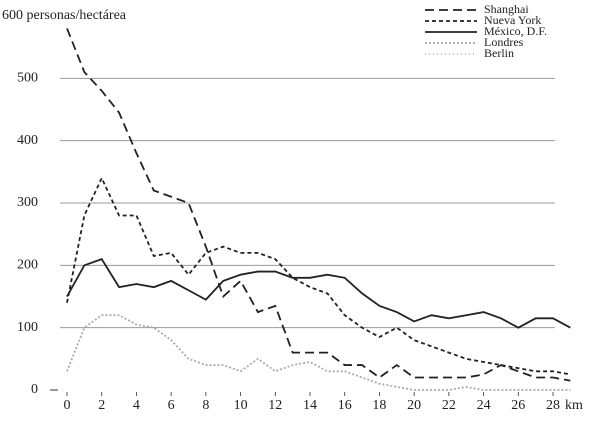  What do you see at coordinates (449, 405) in the screenshot?
I see `x-tick-label: 22` at bounding box center [449, 405].